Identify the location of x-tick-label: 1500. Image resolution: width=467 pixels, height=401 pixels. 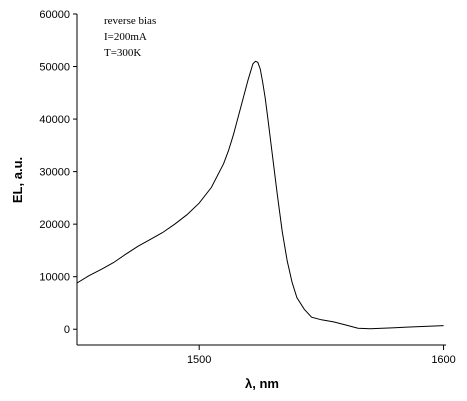
(199, 360).